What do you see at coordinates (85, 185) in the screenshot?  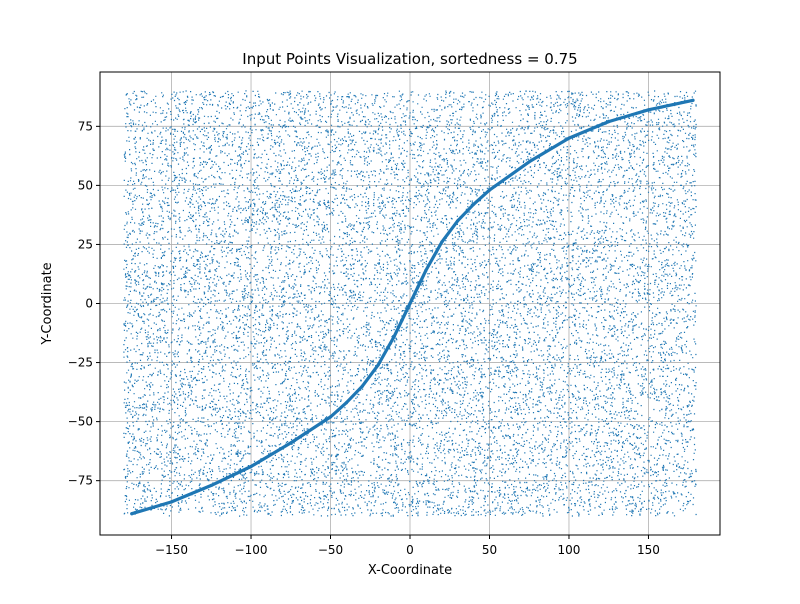 I see `y-tick-label: 50` at bounding box center [85, 185].